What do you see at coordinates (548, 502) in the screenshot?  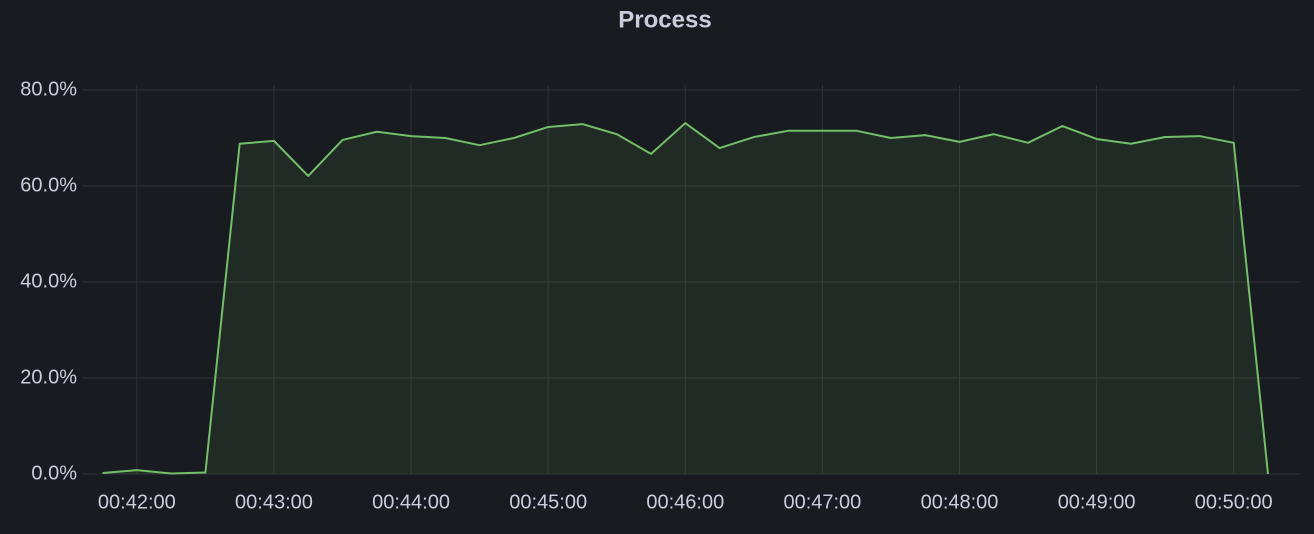 I see `x-tick-label: 00:45:00` at bounding box center [548, 502].